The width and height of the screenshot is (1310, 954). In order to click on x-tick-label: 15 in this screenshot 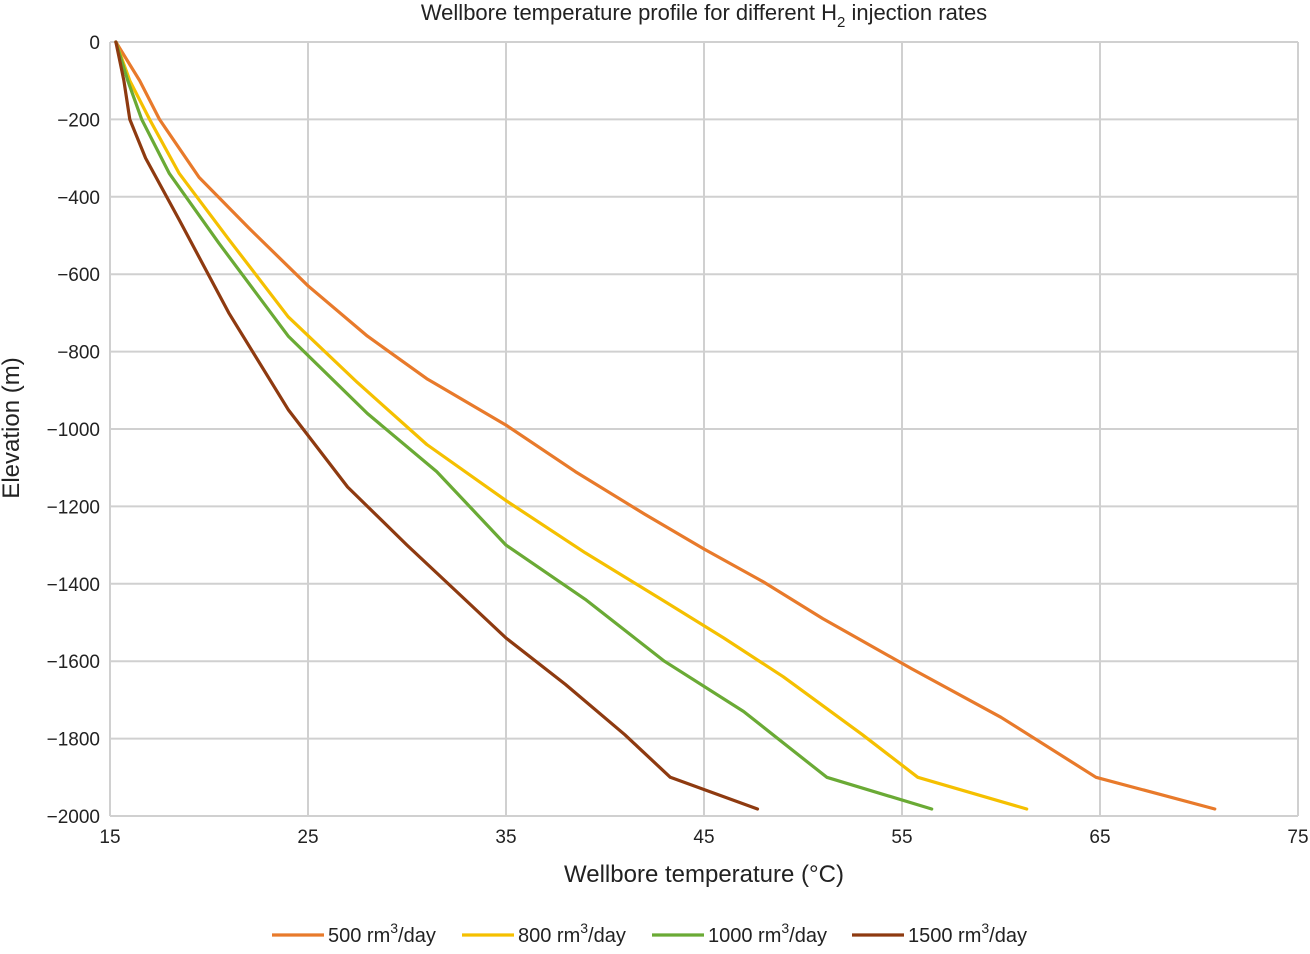, I will do `click(109, 837)`.